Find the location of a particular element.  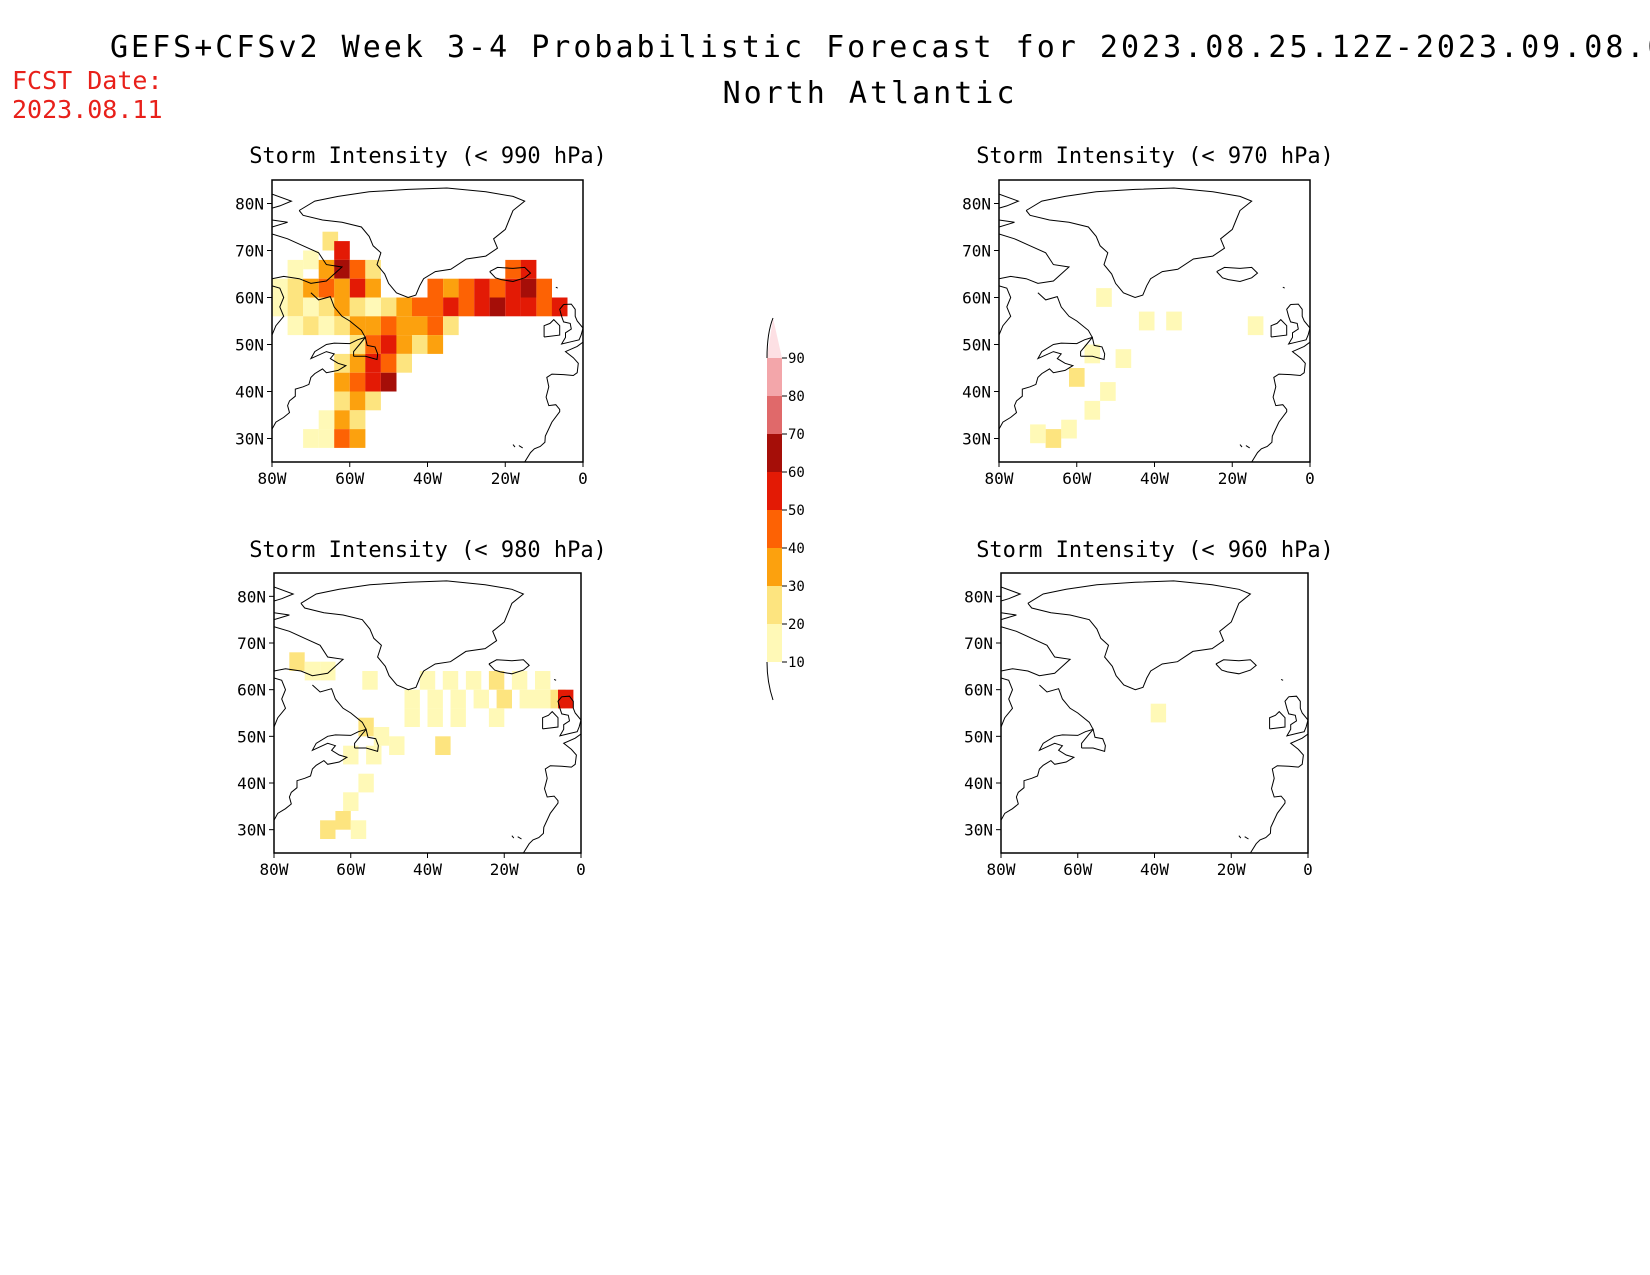

x-tick-label: 20W is located at coordinates (505, 478).